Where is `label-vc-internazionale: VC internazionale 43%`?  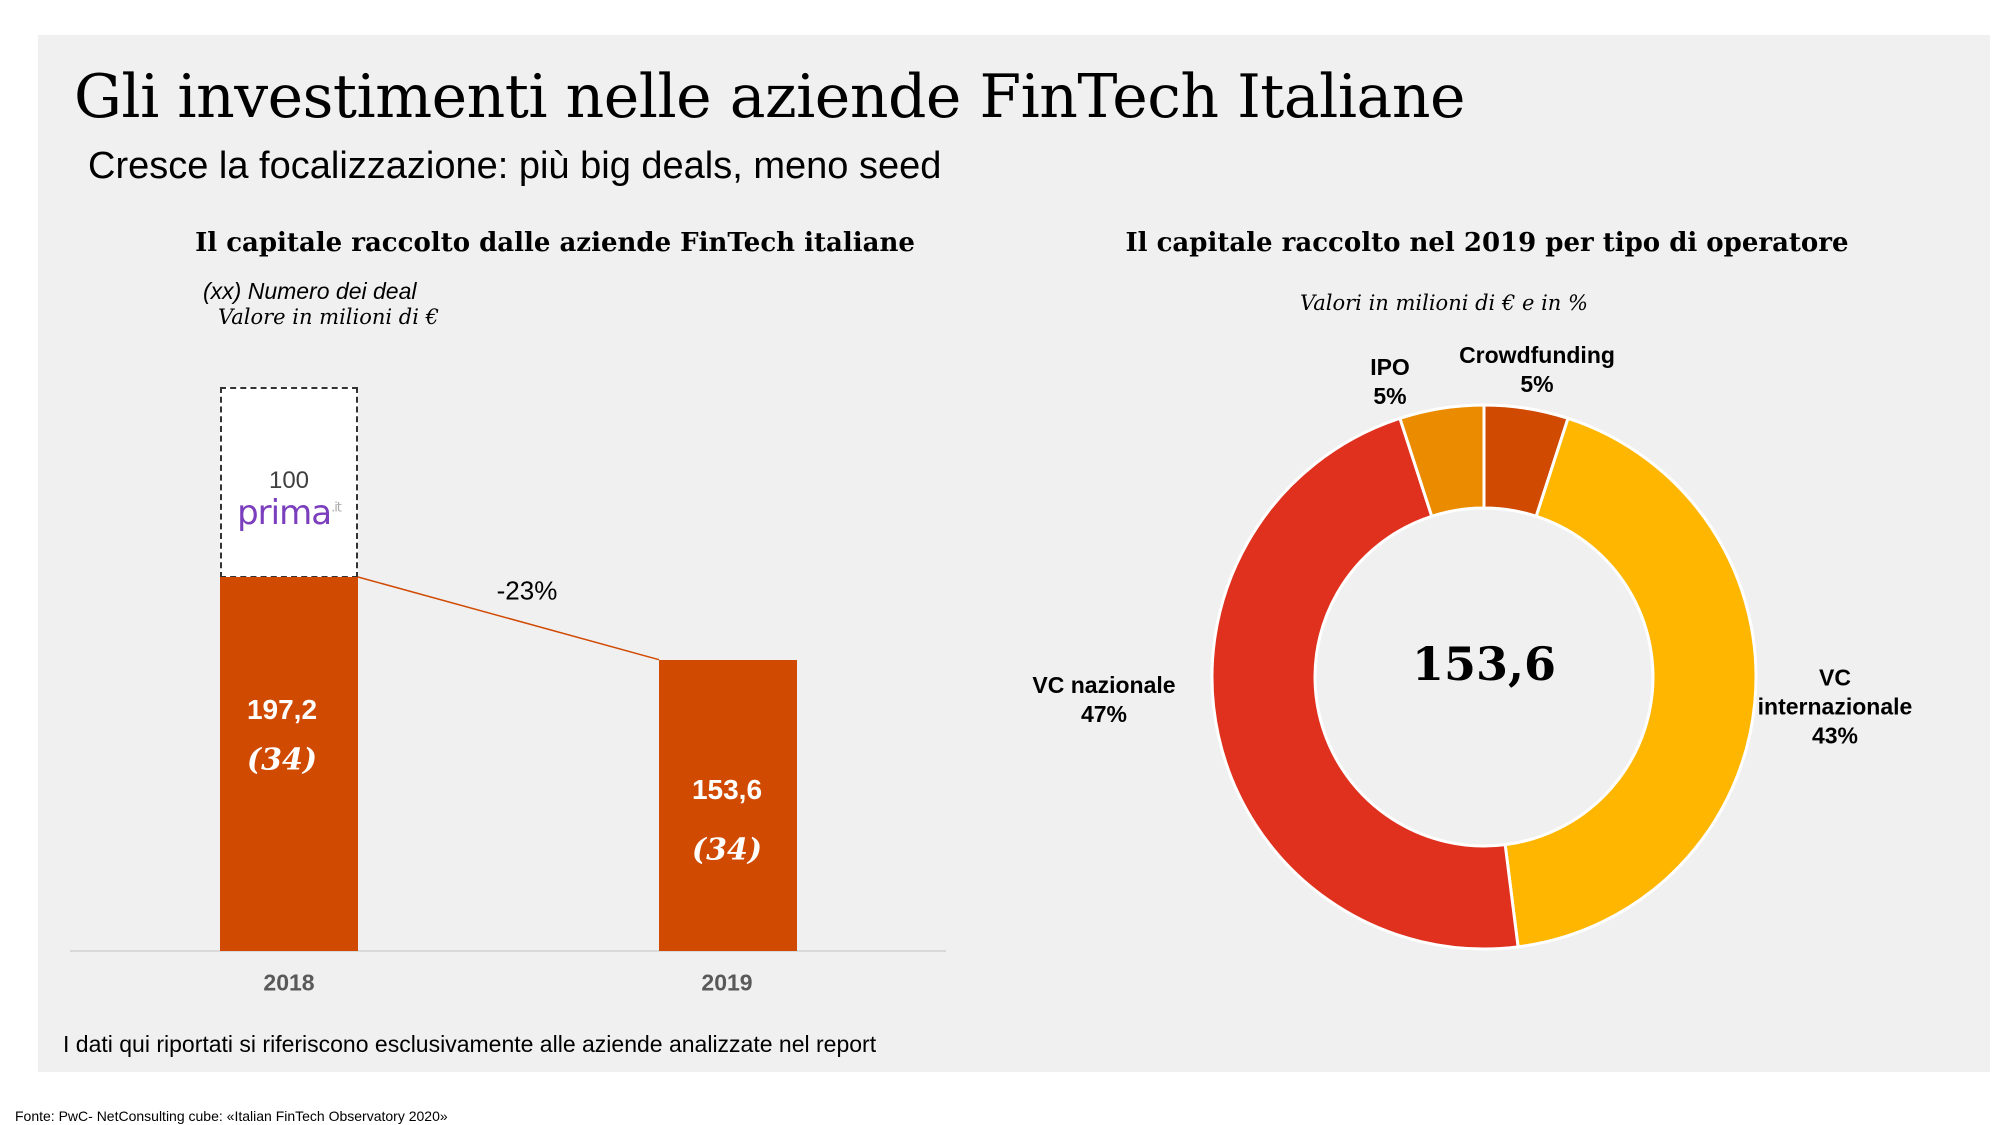 label-vc-internazionale: VC internazionale 43% is located at coordinates (1835, 706).